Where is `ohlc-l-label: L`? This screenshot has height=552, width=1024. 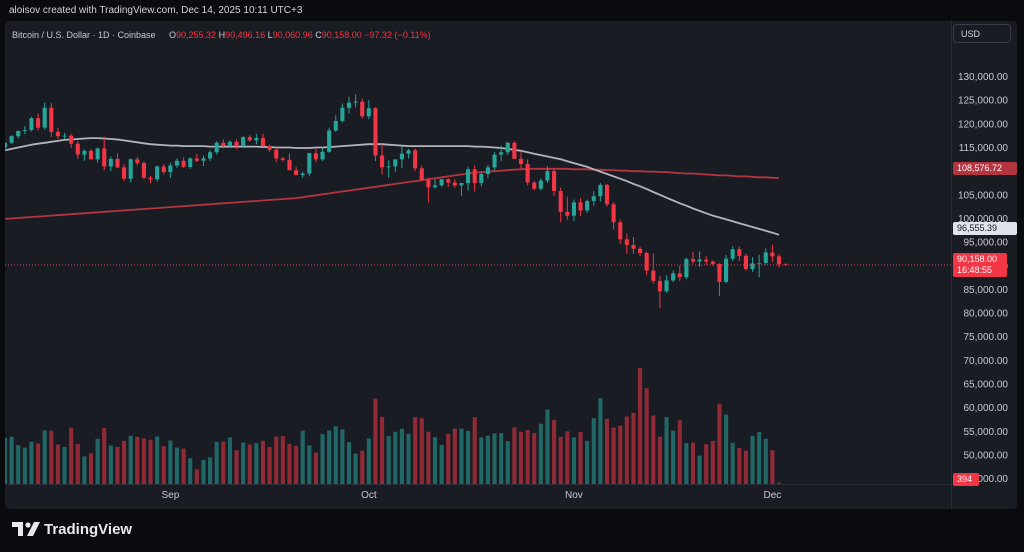 ohlc-l-label: L is located at coordinates (270, 35).